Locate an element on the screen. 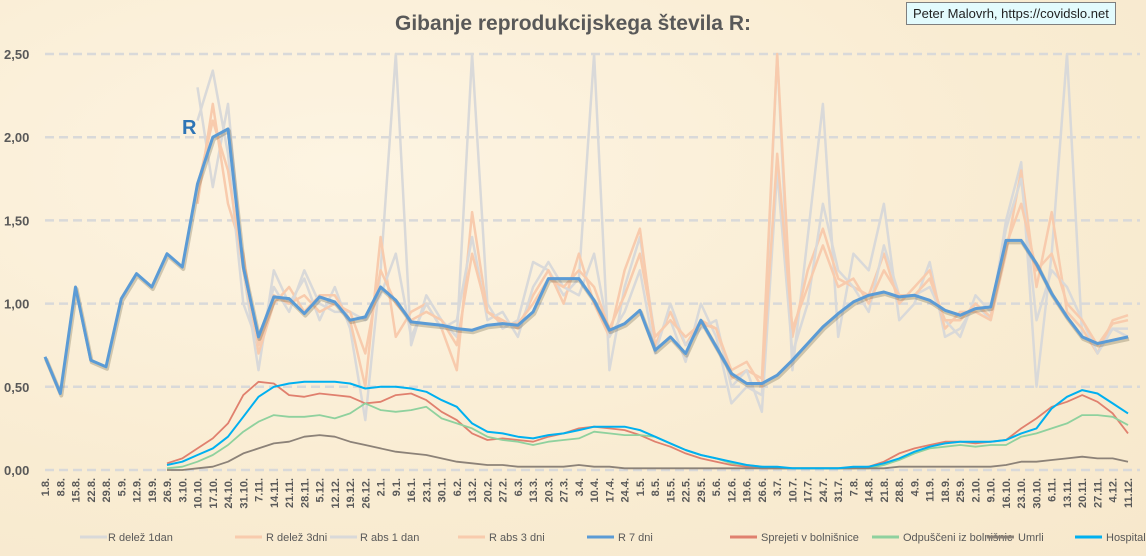 The height and width of the screenshot is (556, 1146). x-tick-label: 8.8. is located at coordinates (61, 487).